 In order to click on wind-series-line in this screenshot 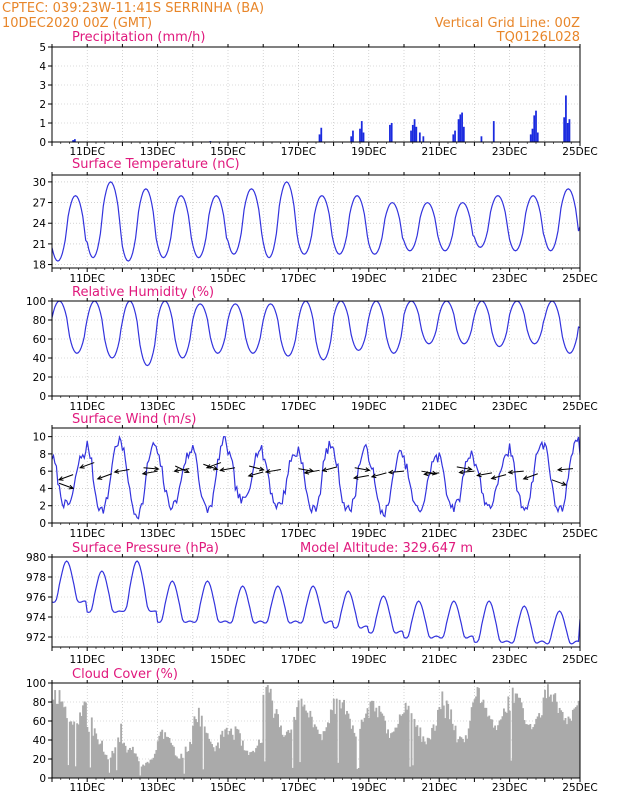, I will do `click(316, 477)`.